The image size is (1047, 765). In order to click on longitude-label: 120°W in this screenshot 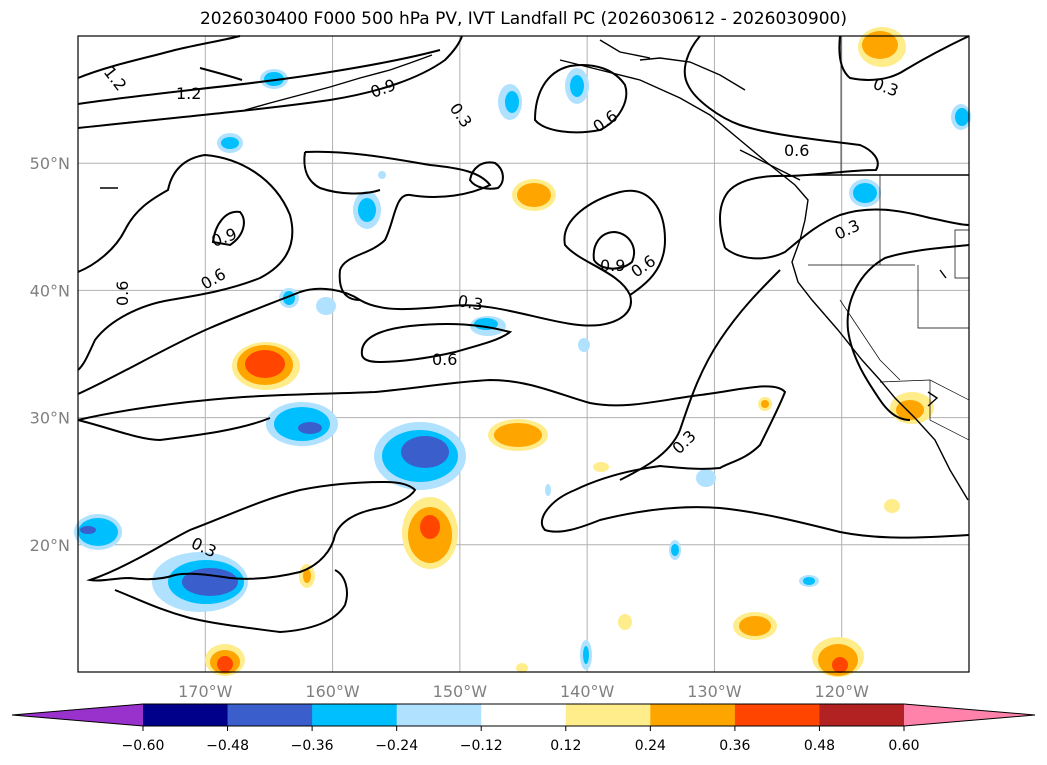, I will do `click(842, 691)`.